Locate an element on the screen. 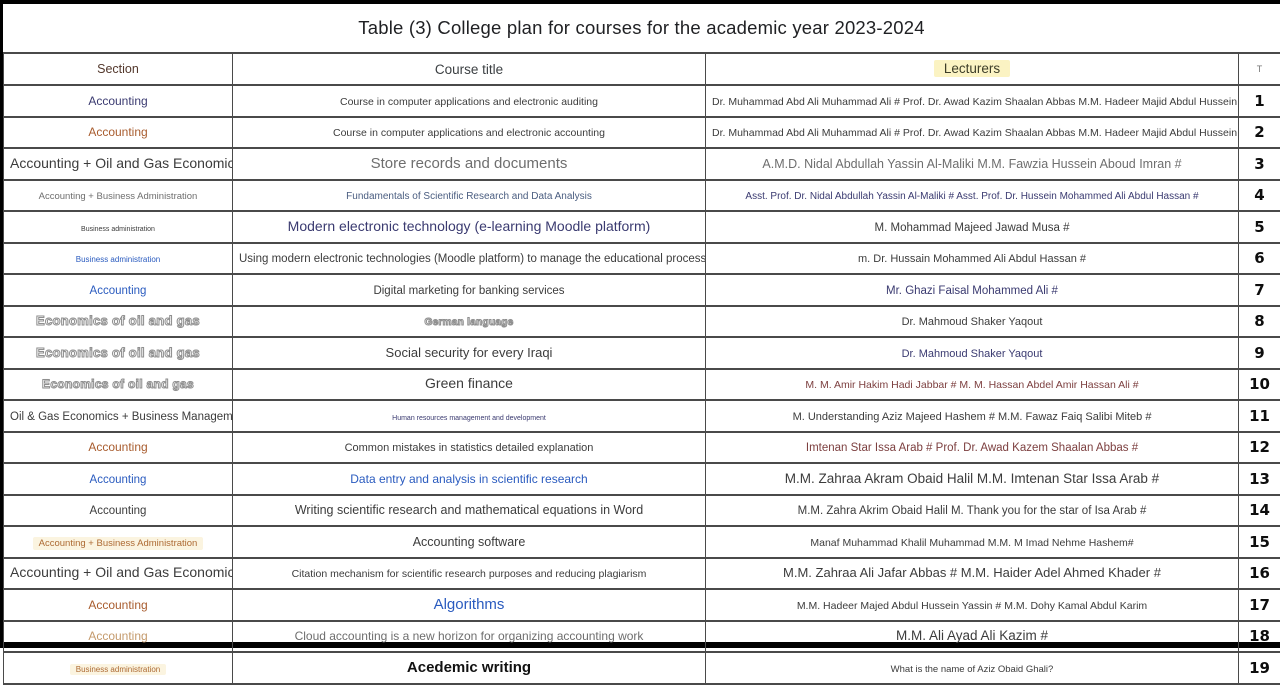  course-cell: Acedemic writing is located at coordinates (469, 668).